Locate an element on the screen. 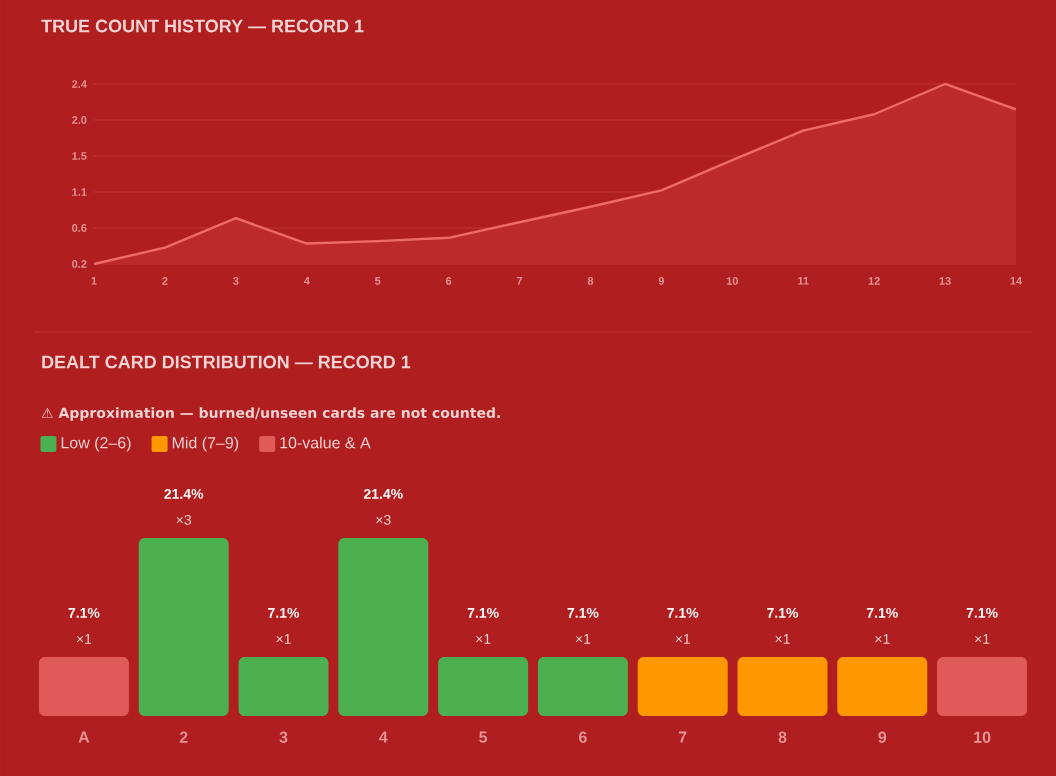 This screenshot has height=776, width=1056. legend-label: Low (2–6) is located at coordinates (96, 444).